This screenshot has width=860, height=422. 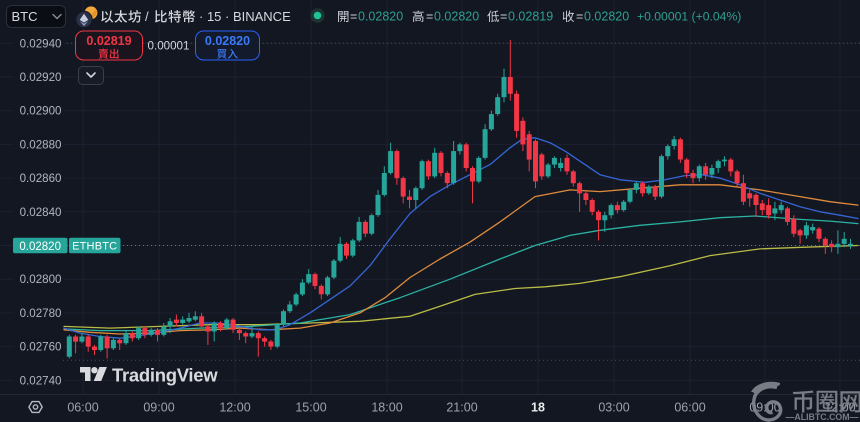 What do you see at coordinates (41, 279) in the screenshot?
I see `svg-text: 0.02800` at bounding box center [41, 279].